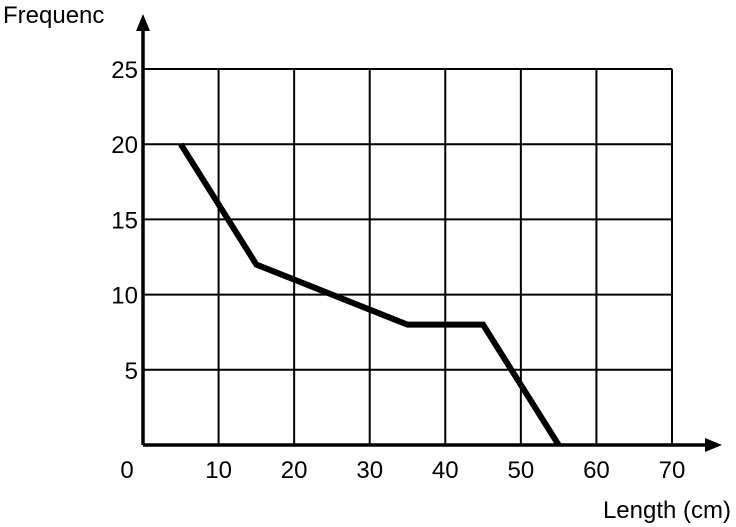  I want to click on y-axis-arrowhead, so click(143, 22).